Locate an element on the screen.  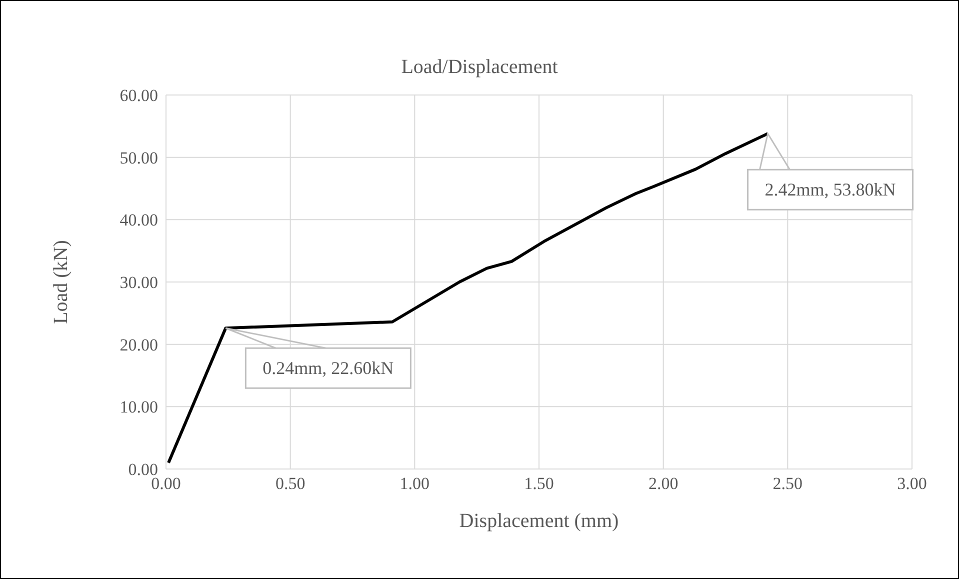
annotation: 0.24mm, 22.60kN is located at coordinates (328, 368).